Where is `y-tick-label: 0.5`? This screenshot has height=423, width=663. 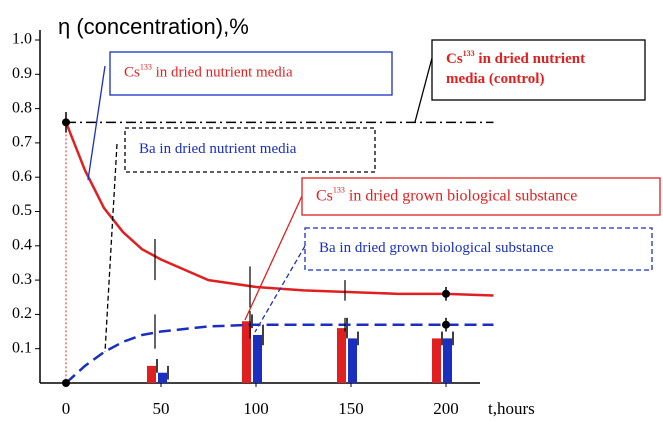
y-tick-label: 0.5 is located at coordinates (22, 210).